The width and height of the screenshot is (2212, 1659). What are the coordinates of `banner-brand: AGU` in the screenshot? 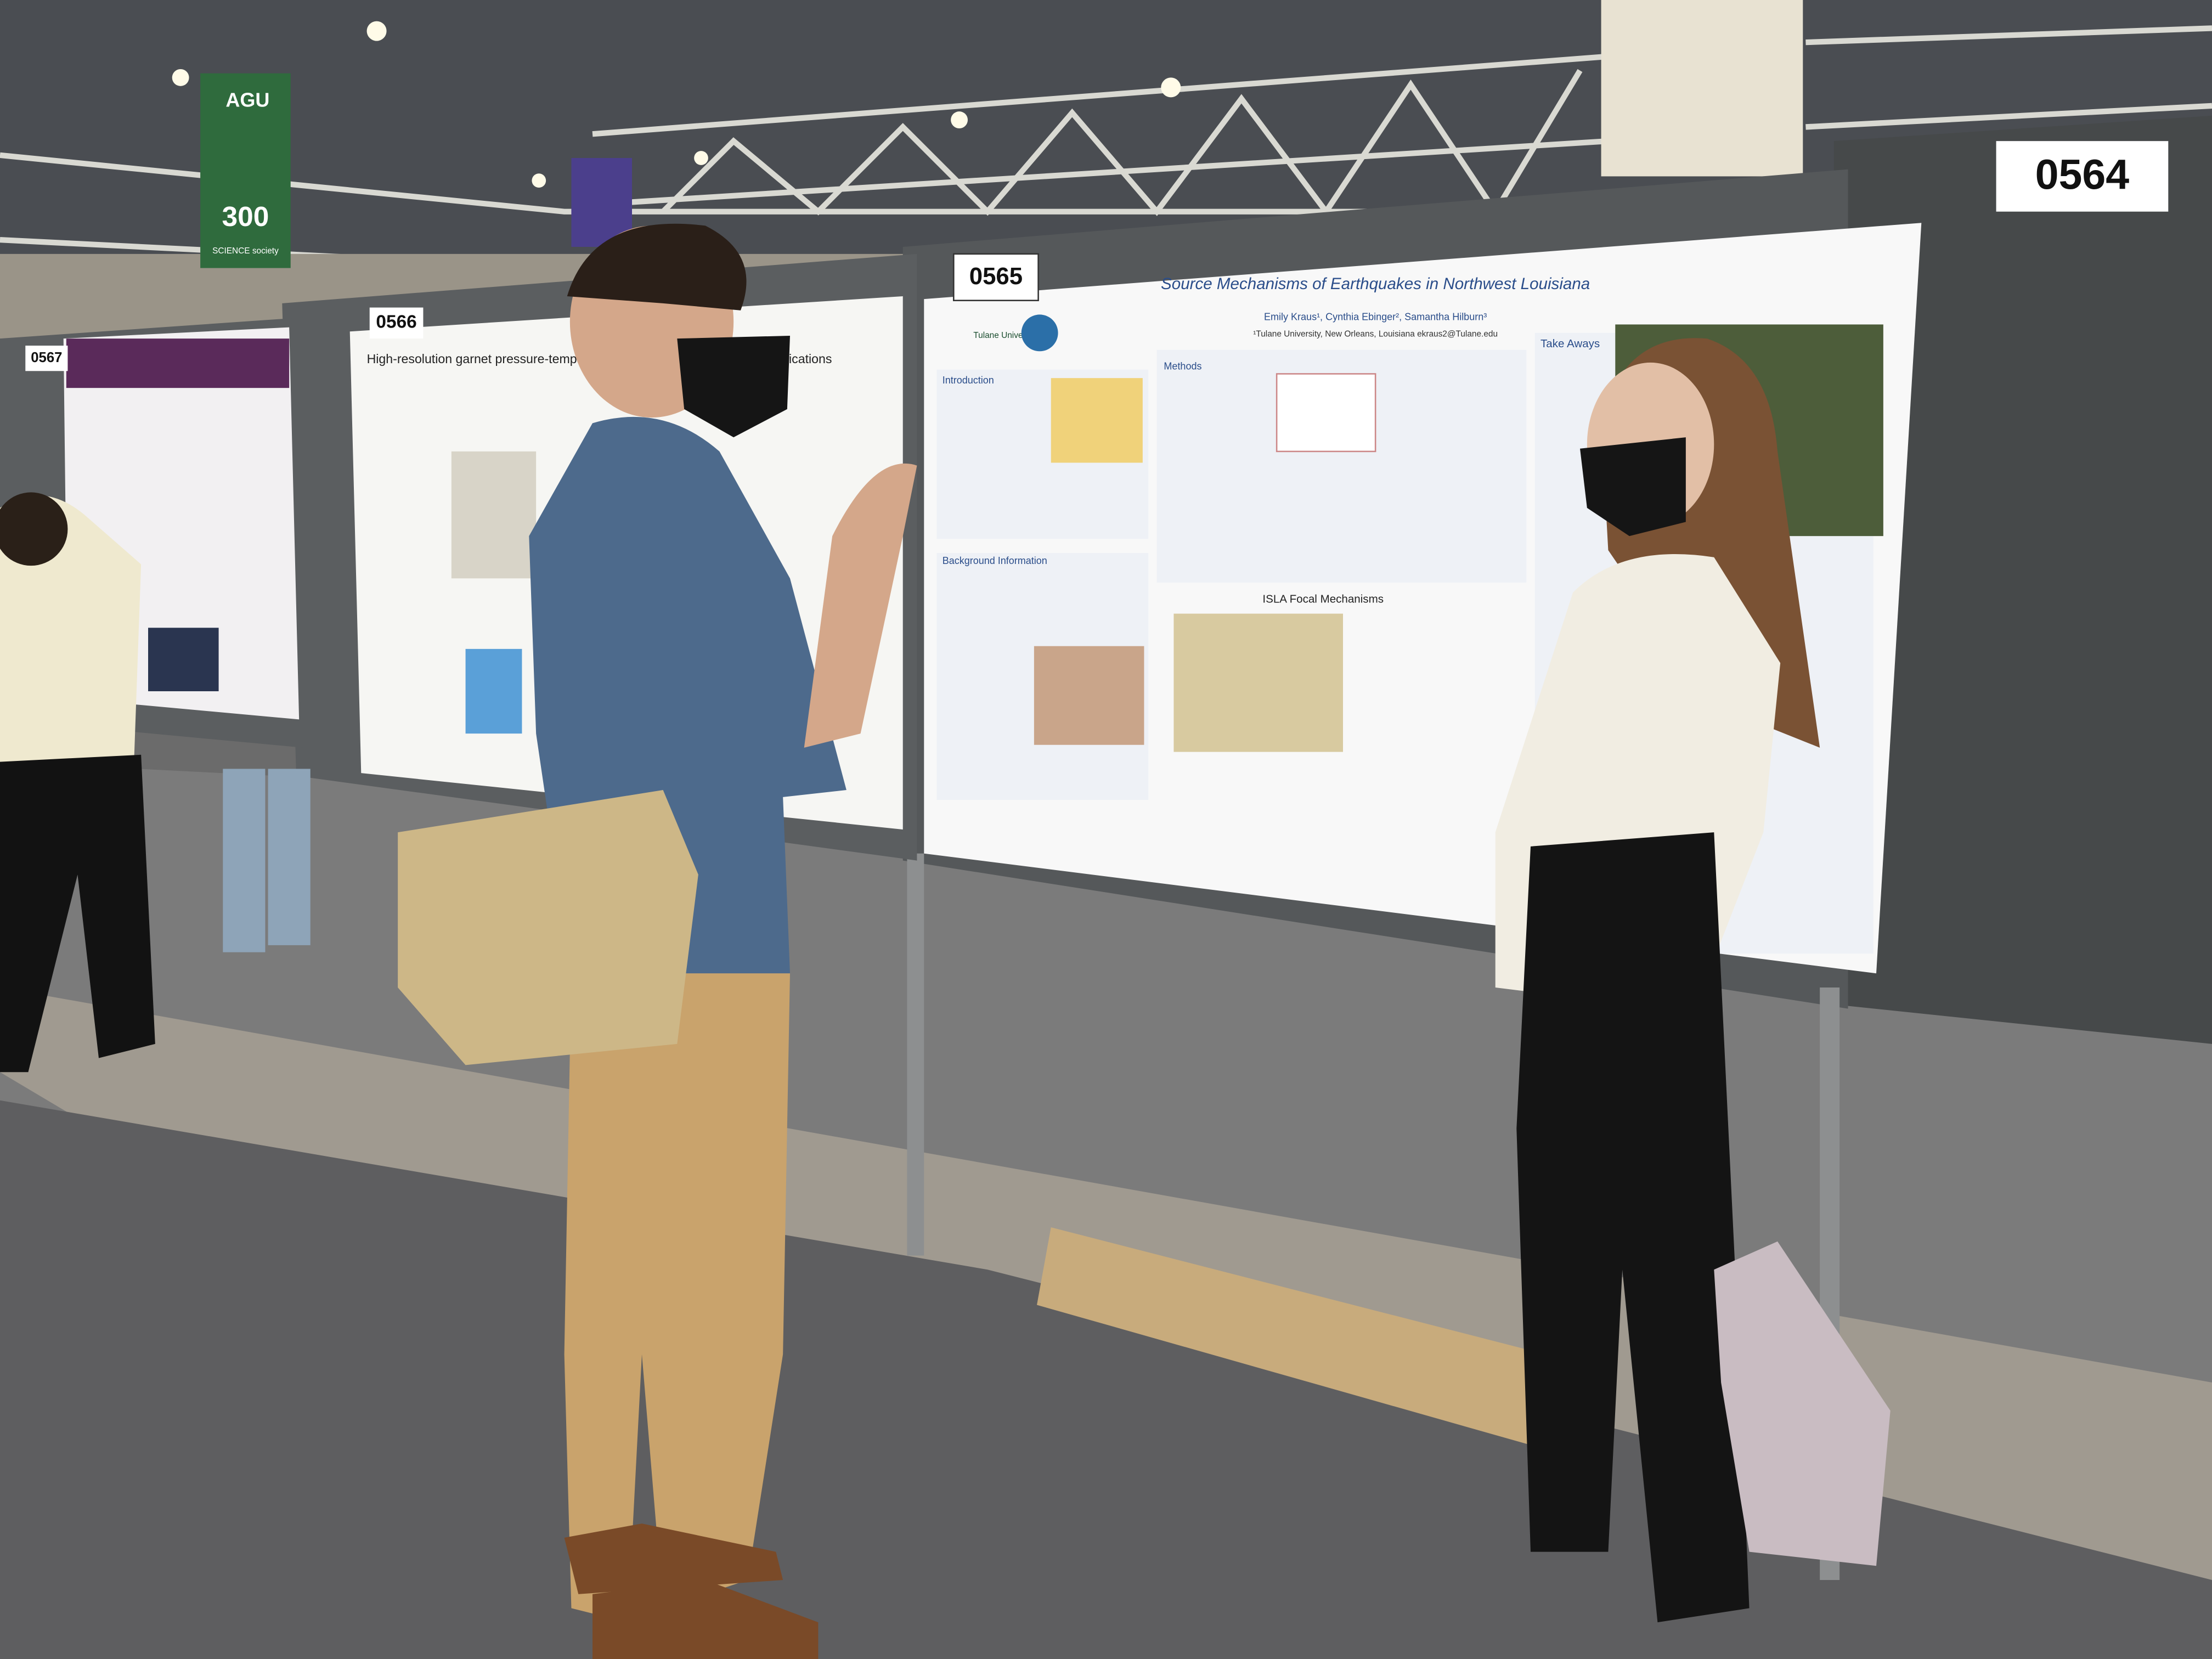 It's located at (247, 100).